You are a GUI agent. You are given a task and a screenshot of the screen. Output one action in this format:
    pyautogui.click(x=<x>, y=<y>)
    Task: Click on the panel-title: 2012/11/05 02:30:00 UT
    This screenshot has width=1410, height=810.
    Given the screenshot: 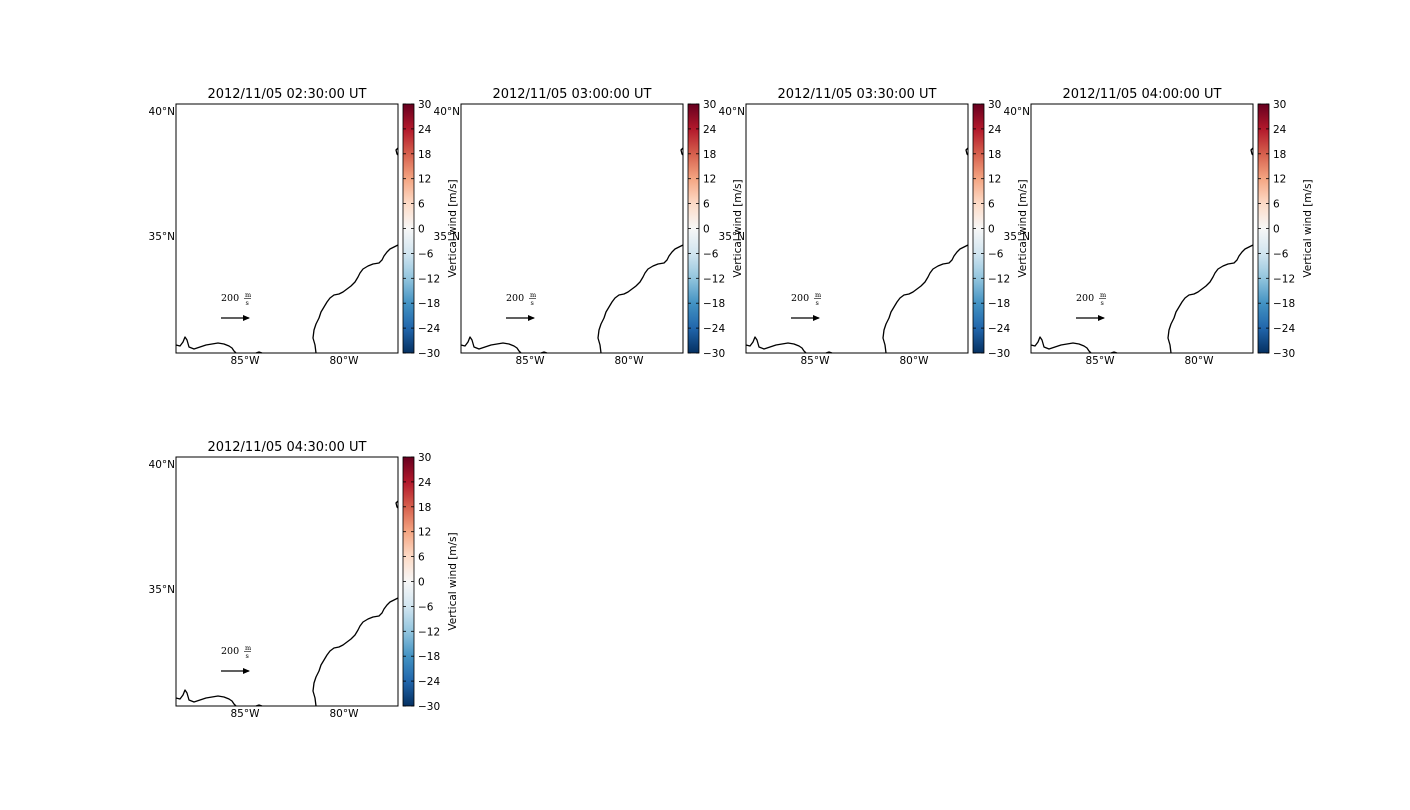 What is the action you would take?
    pyautogui.click(x=286, y=94)
    